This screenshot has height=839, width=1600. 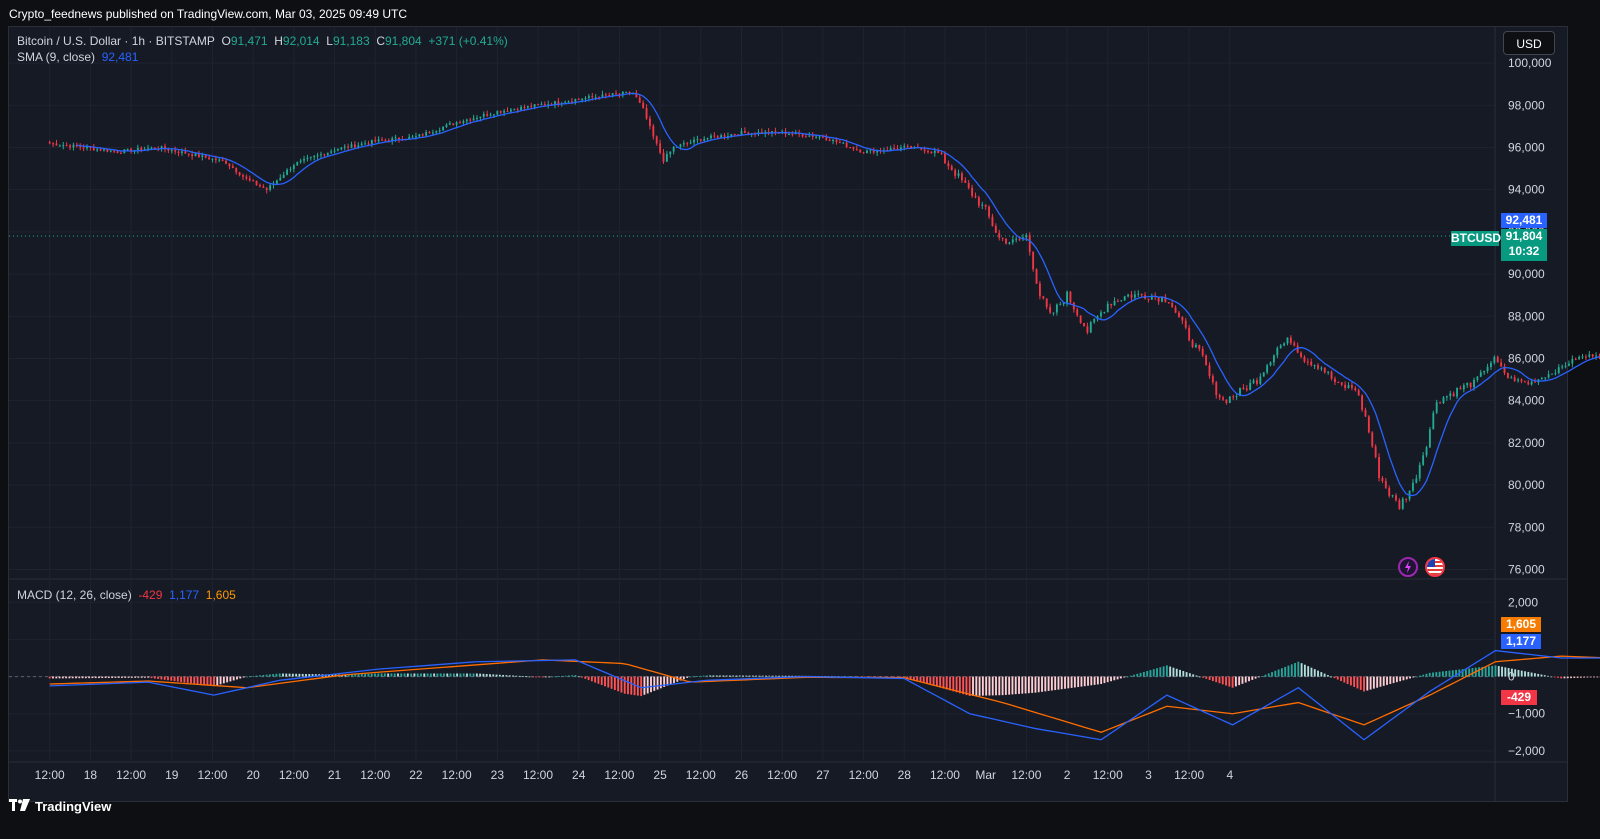 I want to click on sma-legend: SMA (9, close) 92,481, so click(x=77, y=57).